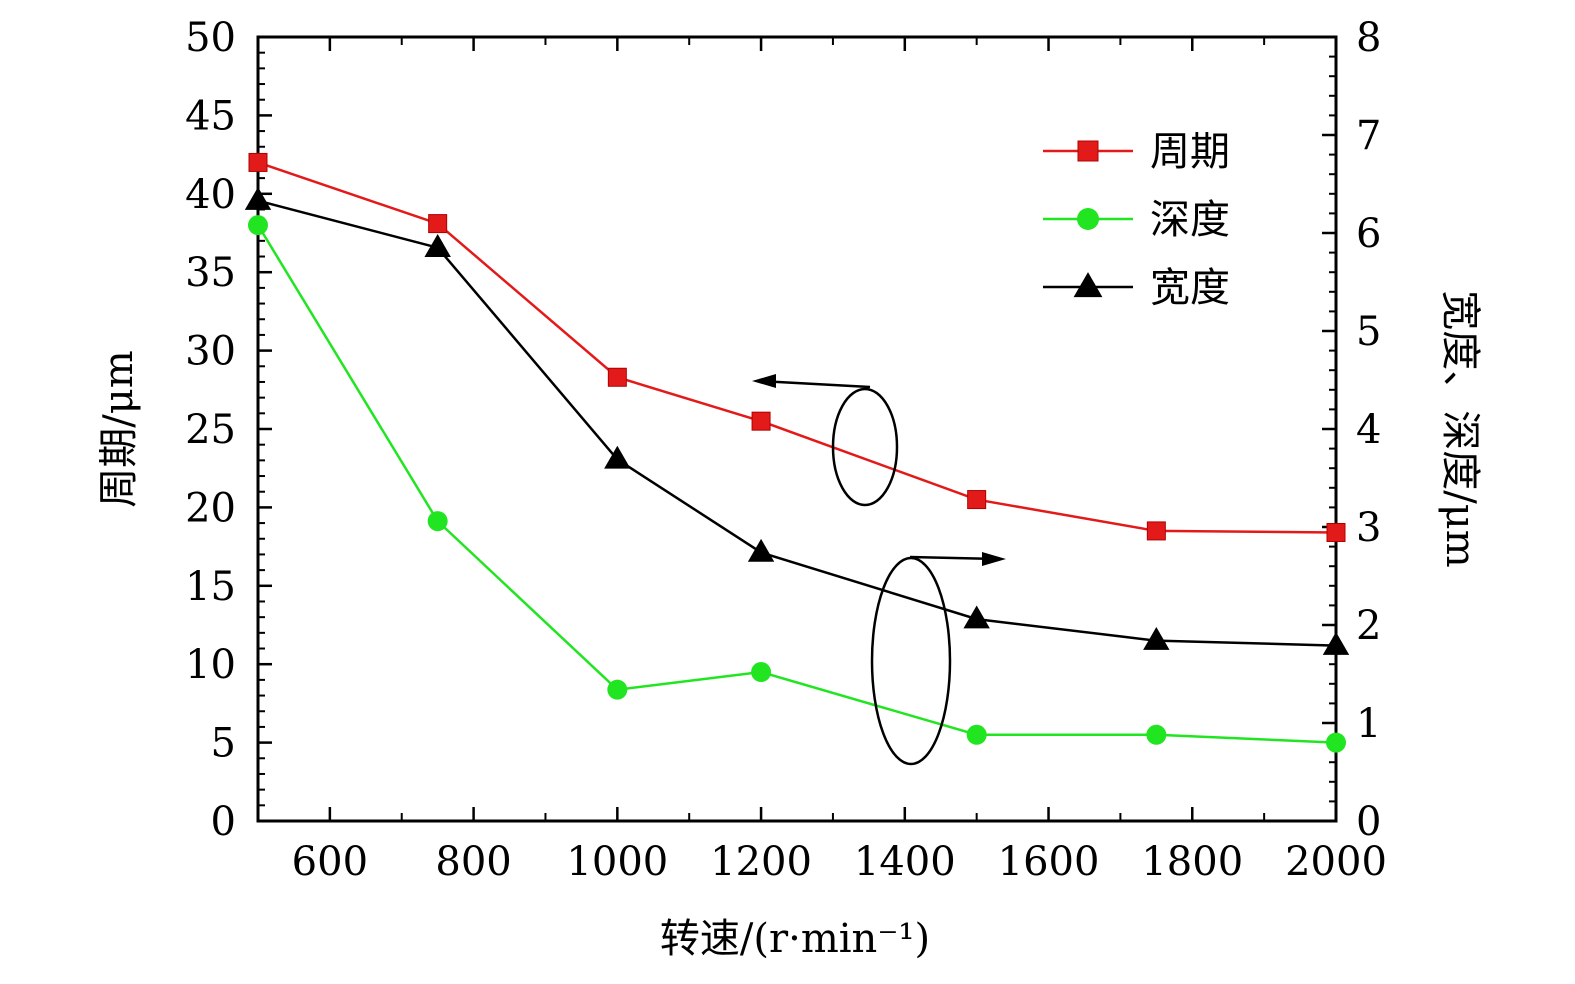 The image size is (1575, 984). What do you see at coordinates (210, 352) in the screenshot?
I see `y-left-tick-label: 30` at bounding box center [210, 352].